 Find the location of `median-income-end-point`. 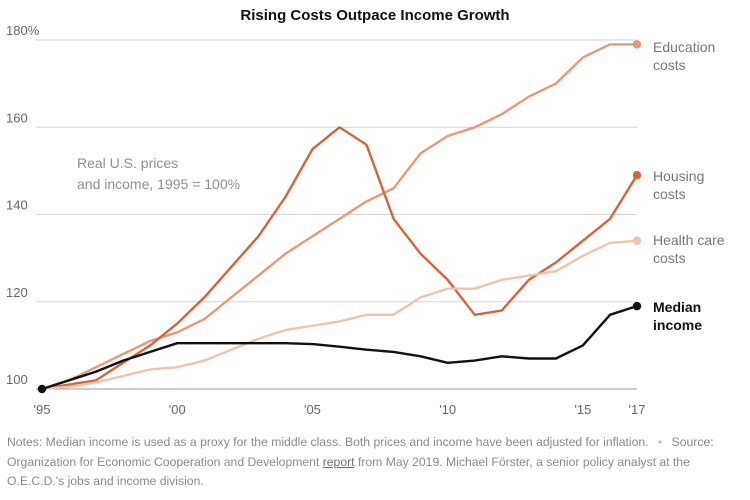

median-income-end-point is located at coordinates (637, 306).